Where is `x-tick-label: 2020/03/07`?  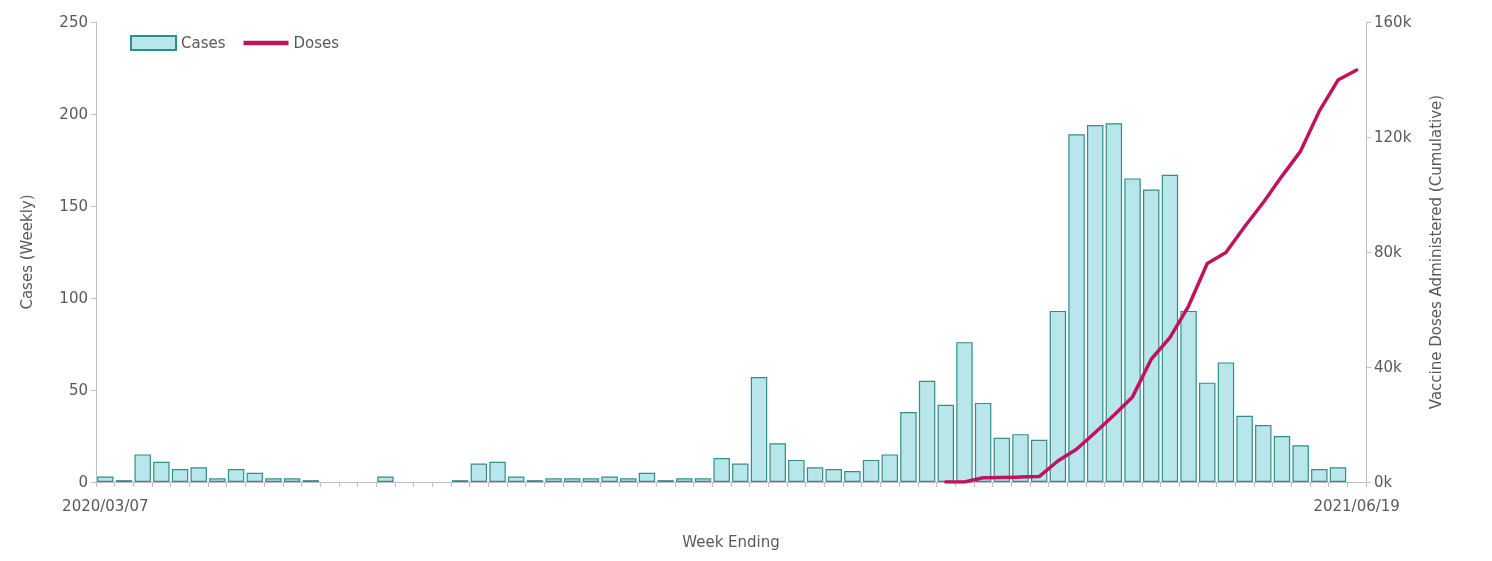
x-tick-label: 2020/03/07 is located at coordinates (105, 505).